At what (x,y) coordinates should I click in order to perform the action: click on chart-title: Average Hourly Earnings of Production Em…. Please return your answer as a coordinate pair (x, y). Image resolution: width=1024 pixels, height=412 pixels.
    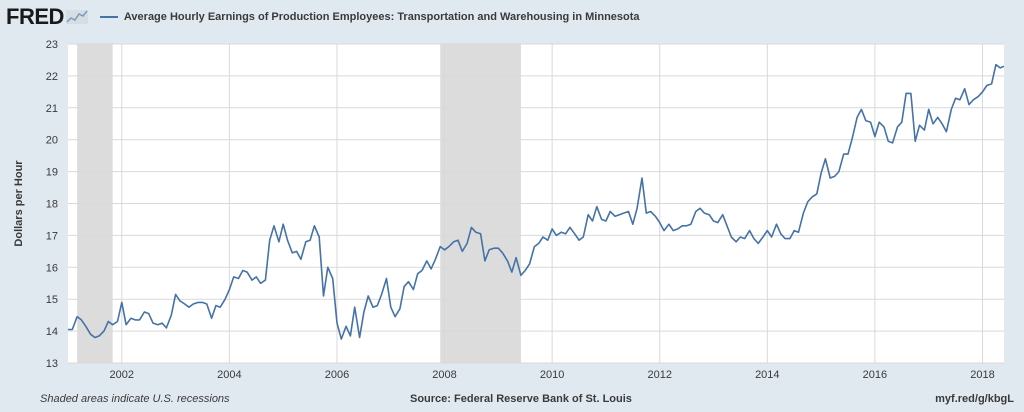
    Looking at the image, I should click on (381, 17).